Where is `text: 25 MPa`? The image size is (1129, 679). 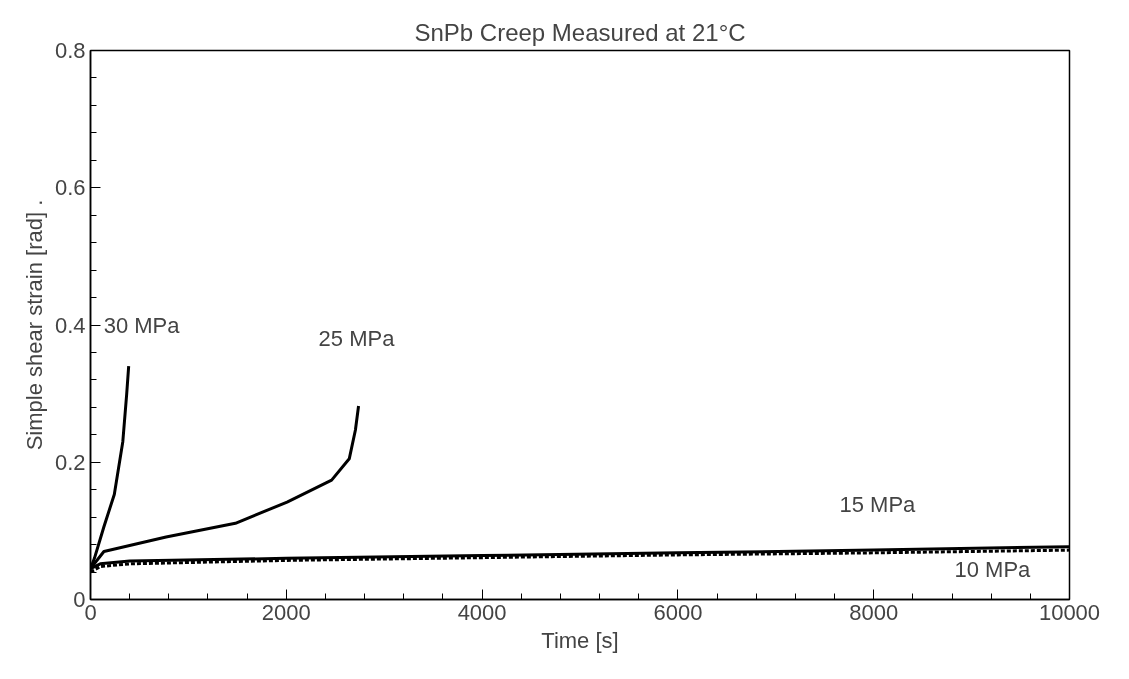 text: 25 MPa is located at coordinates (357, 338).